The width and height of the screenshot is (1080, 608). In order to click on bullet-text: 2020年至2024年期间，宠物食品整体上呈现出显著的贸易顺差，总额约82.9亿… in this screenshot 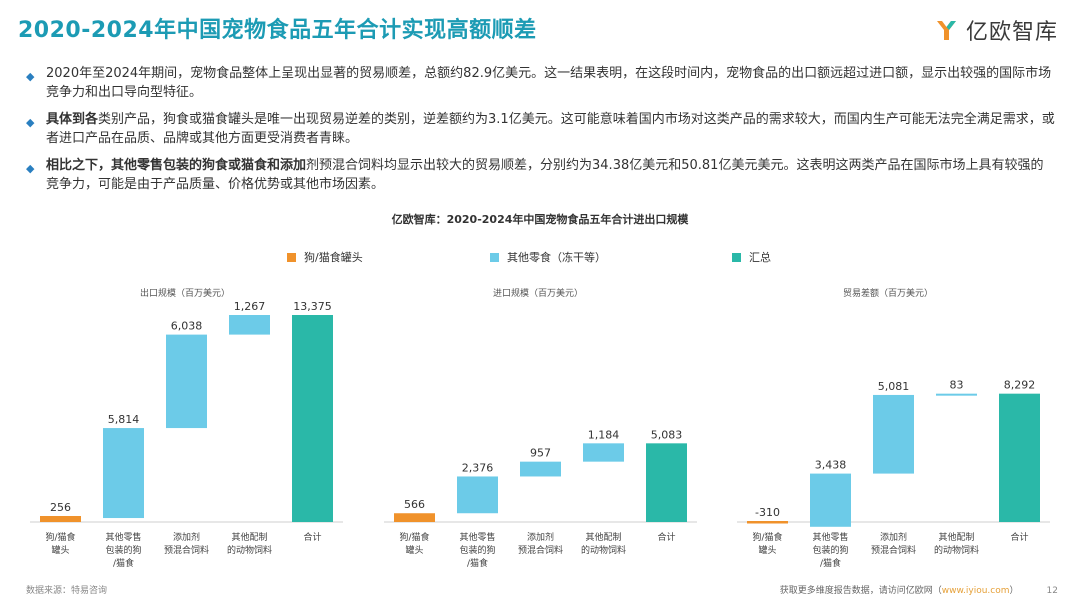, I will do `click(549, 83)`.